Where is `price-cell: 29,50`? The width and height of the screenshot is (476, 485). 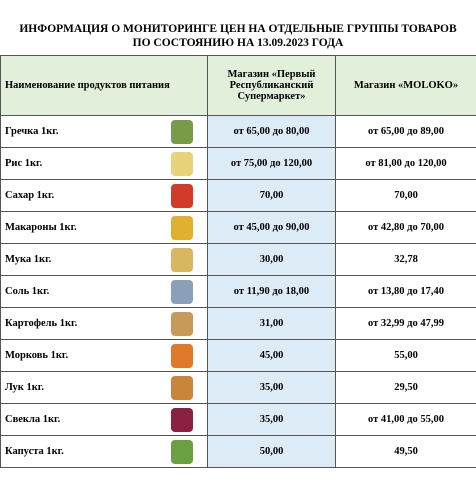
price-cell: 29,50 is located at coordinates (405, 387).